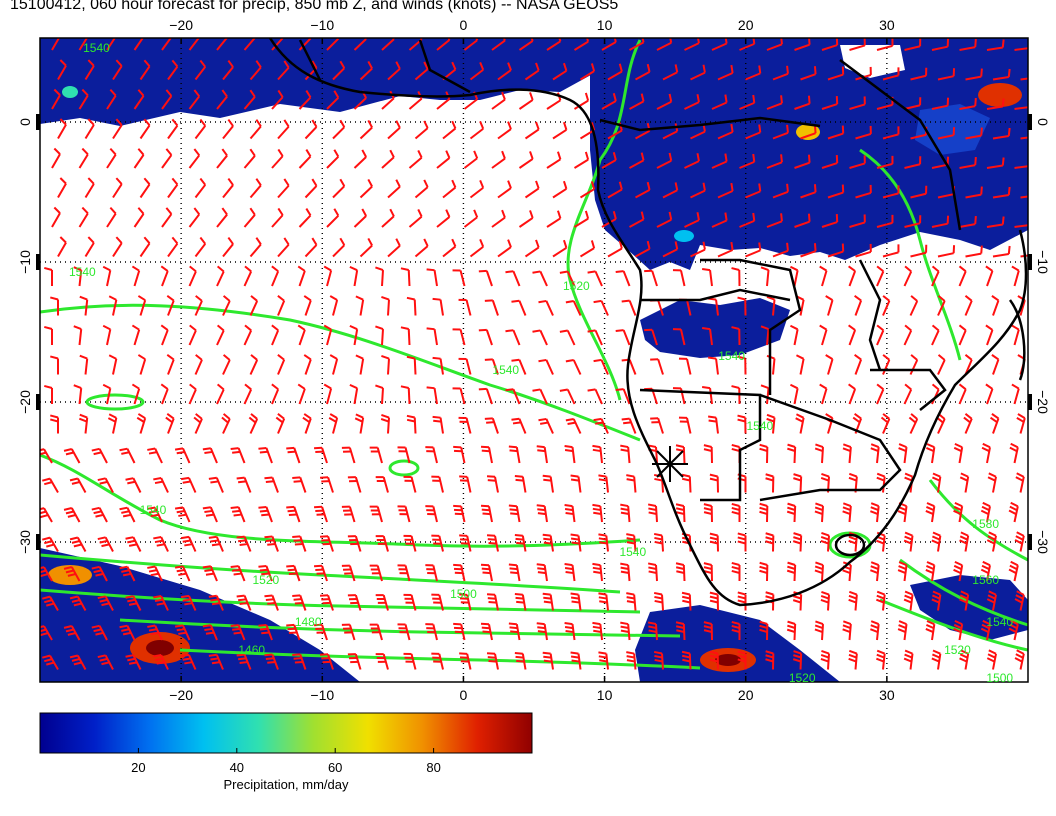  Describe the element at coordinates (605, 695) in the screenshot. I see `lon-tick-label-bottom: 10` at that location.